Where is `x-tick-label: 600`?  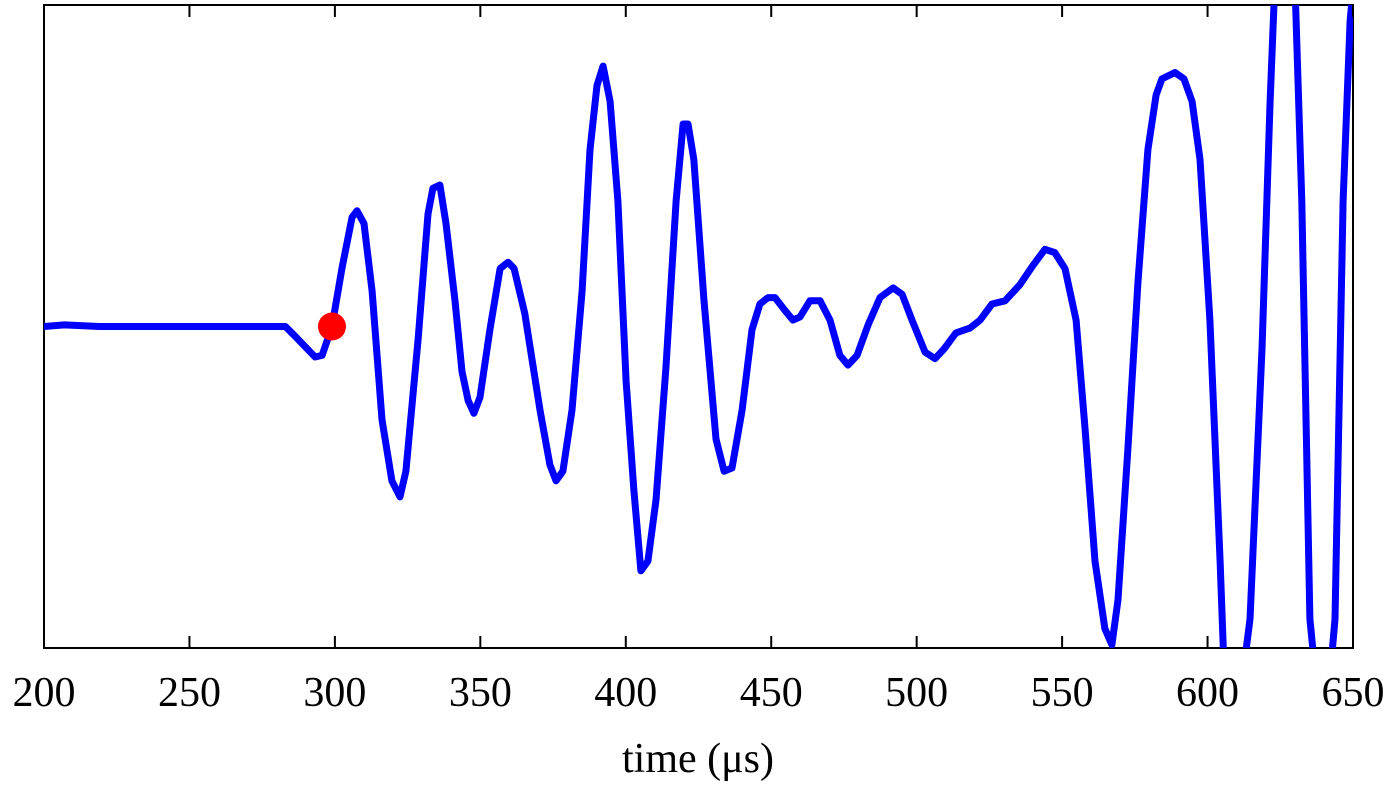 x-tick-label: 600 is located at coordinates (1207, 693).